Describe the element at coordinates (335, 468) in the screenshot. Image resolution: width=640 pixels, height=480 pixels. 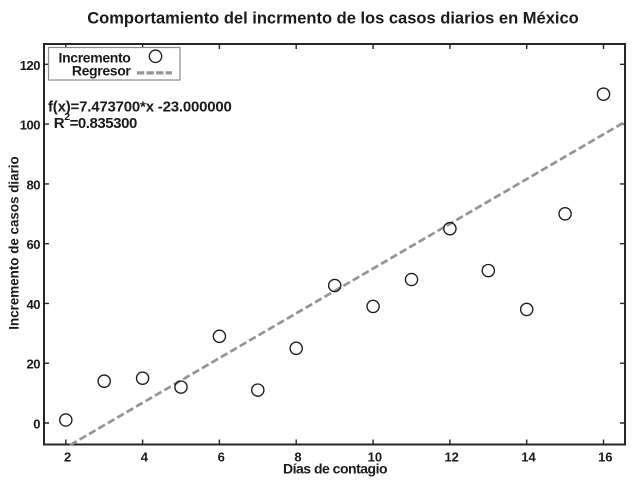
I see `svg-text: Días de contagio` at that location.